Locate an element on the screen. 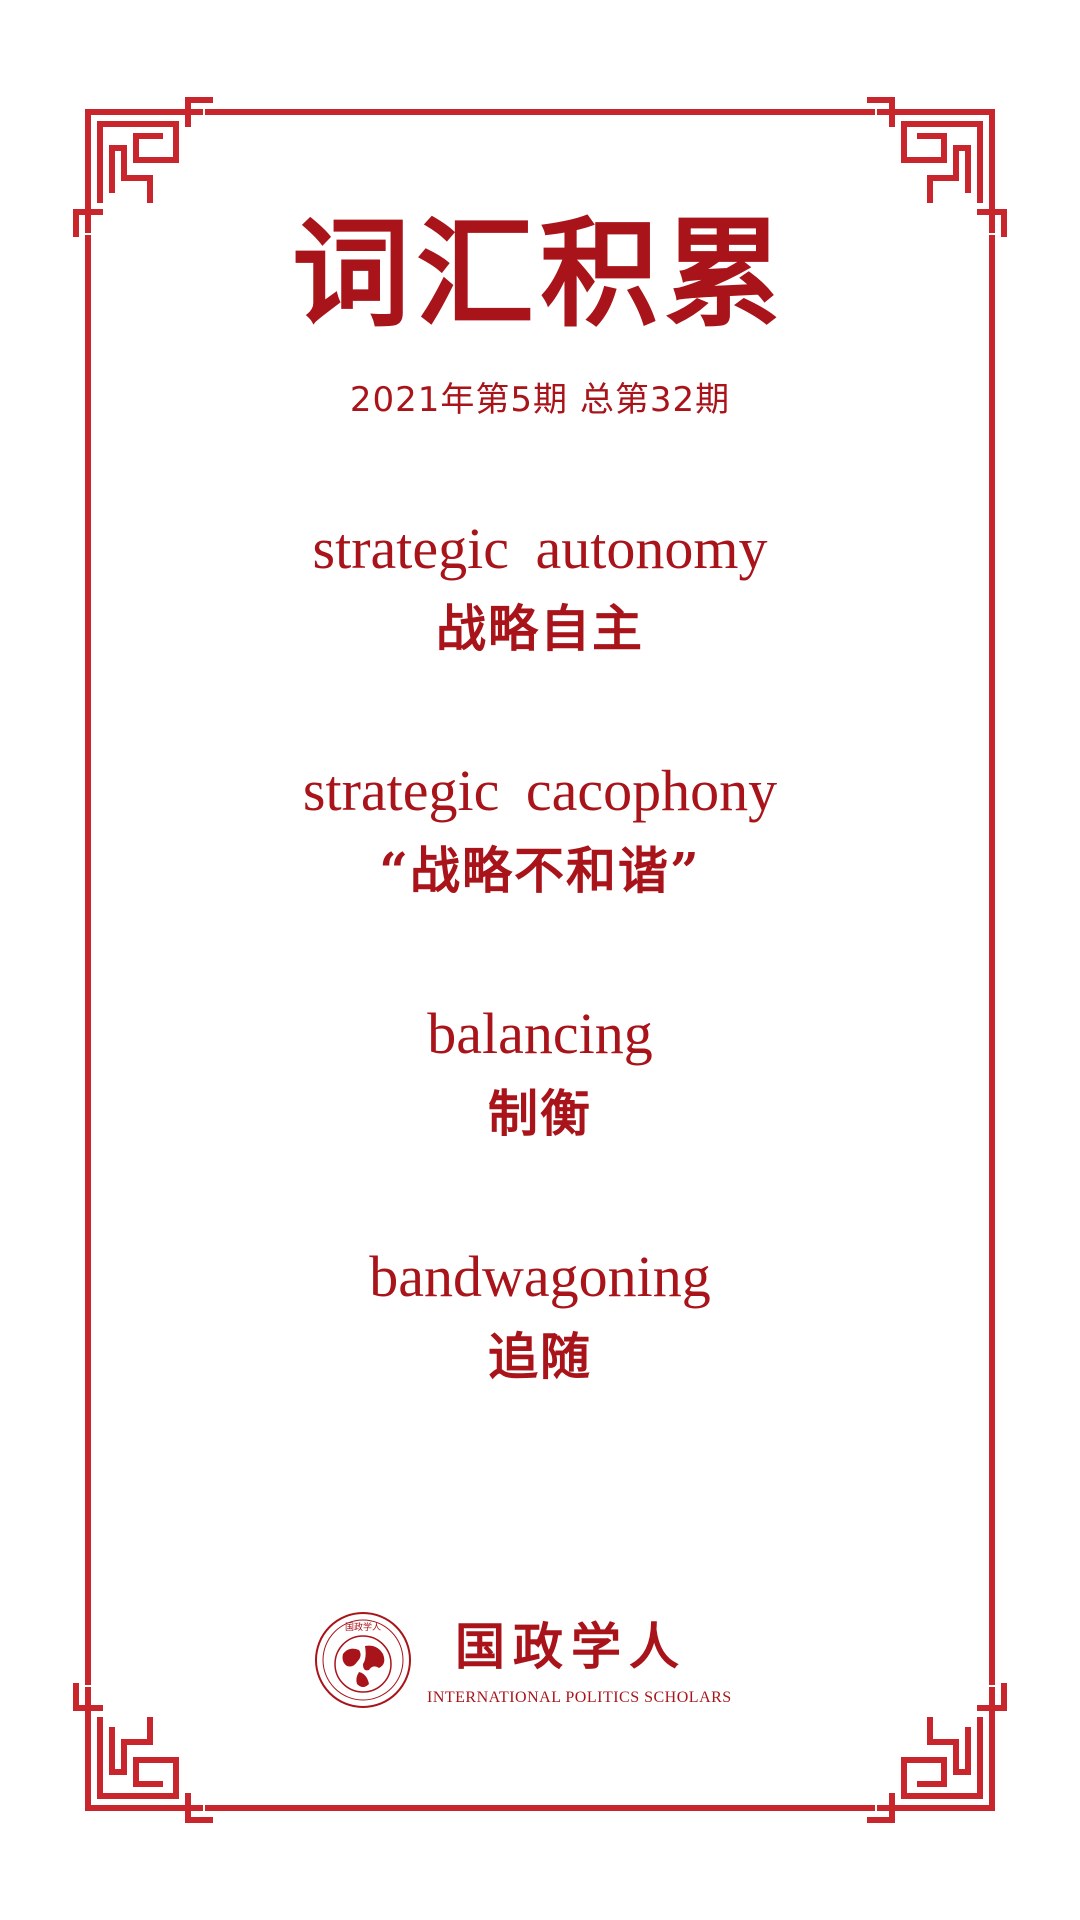  term-chinese: “战略不和谐” is located at coordinates (540, 870).